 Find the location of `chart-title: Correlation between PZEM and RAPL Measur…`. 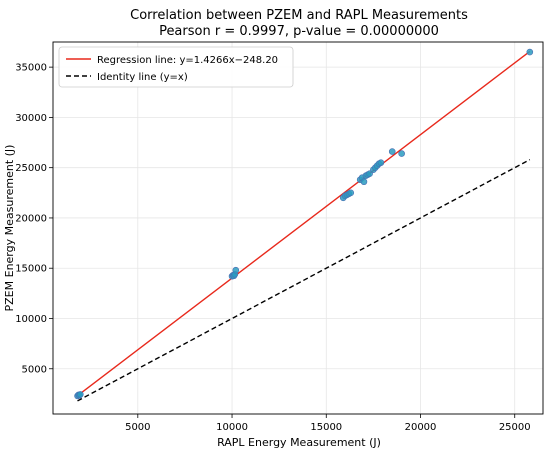

chart-title: Correlation between PZEM and RAPL Measur… is located at coordinates (299, 15).